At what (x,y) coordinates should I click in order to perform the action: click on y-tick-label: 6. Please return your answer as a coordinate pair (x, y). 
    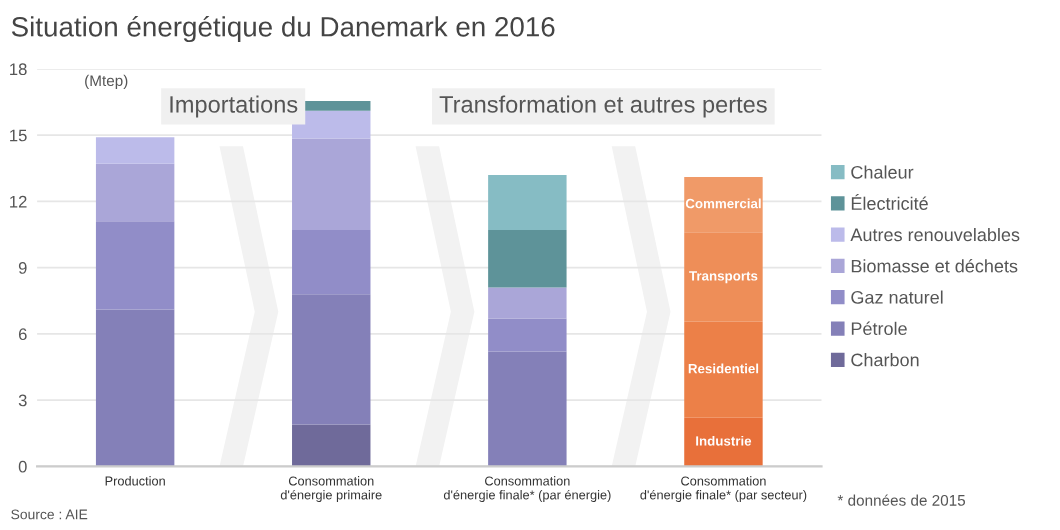
    Looking at the image, I should click on (22, 334).